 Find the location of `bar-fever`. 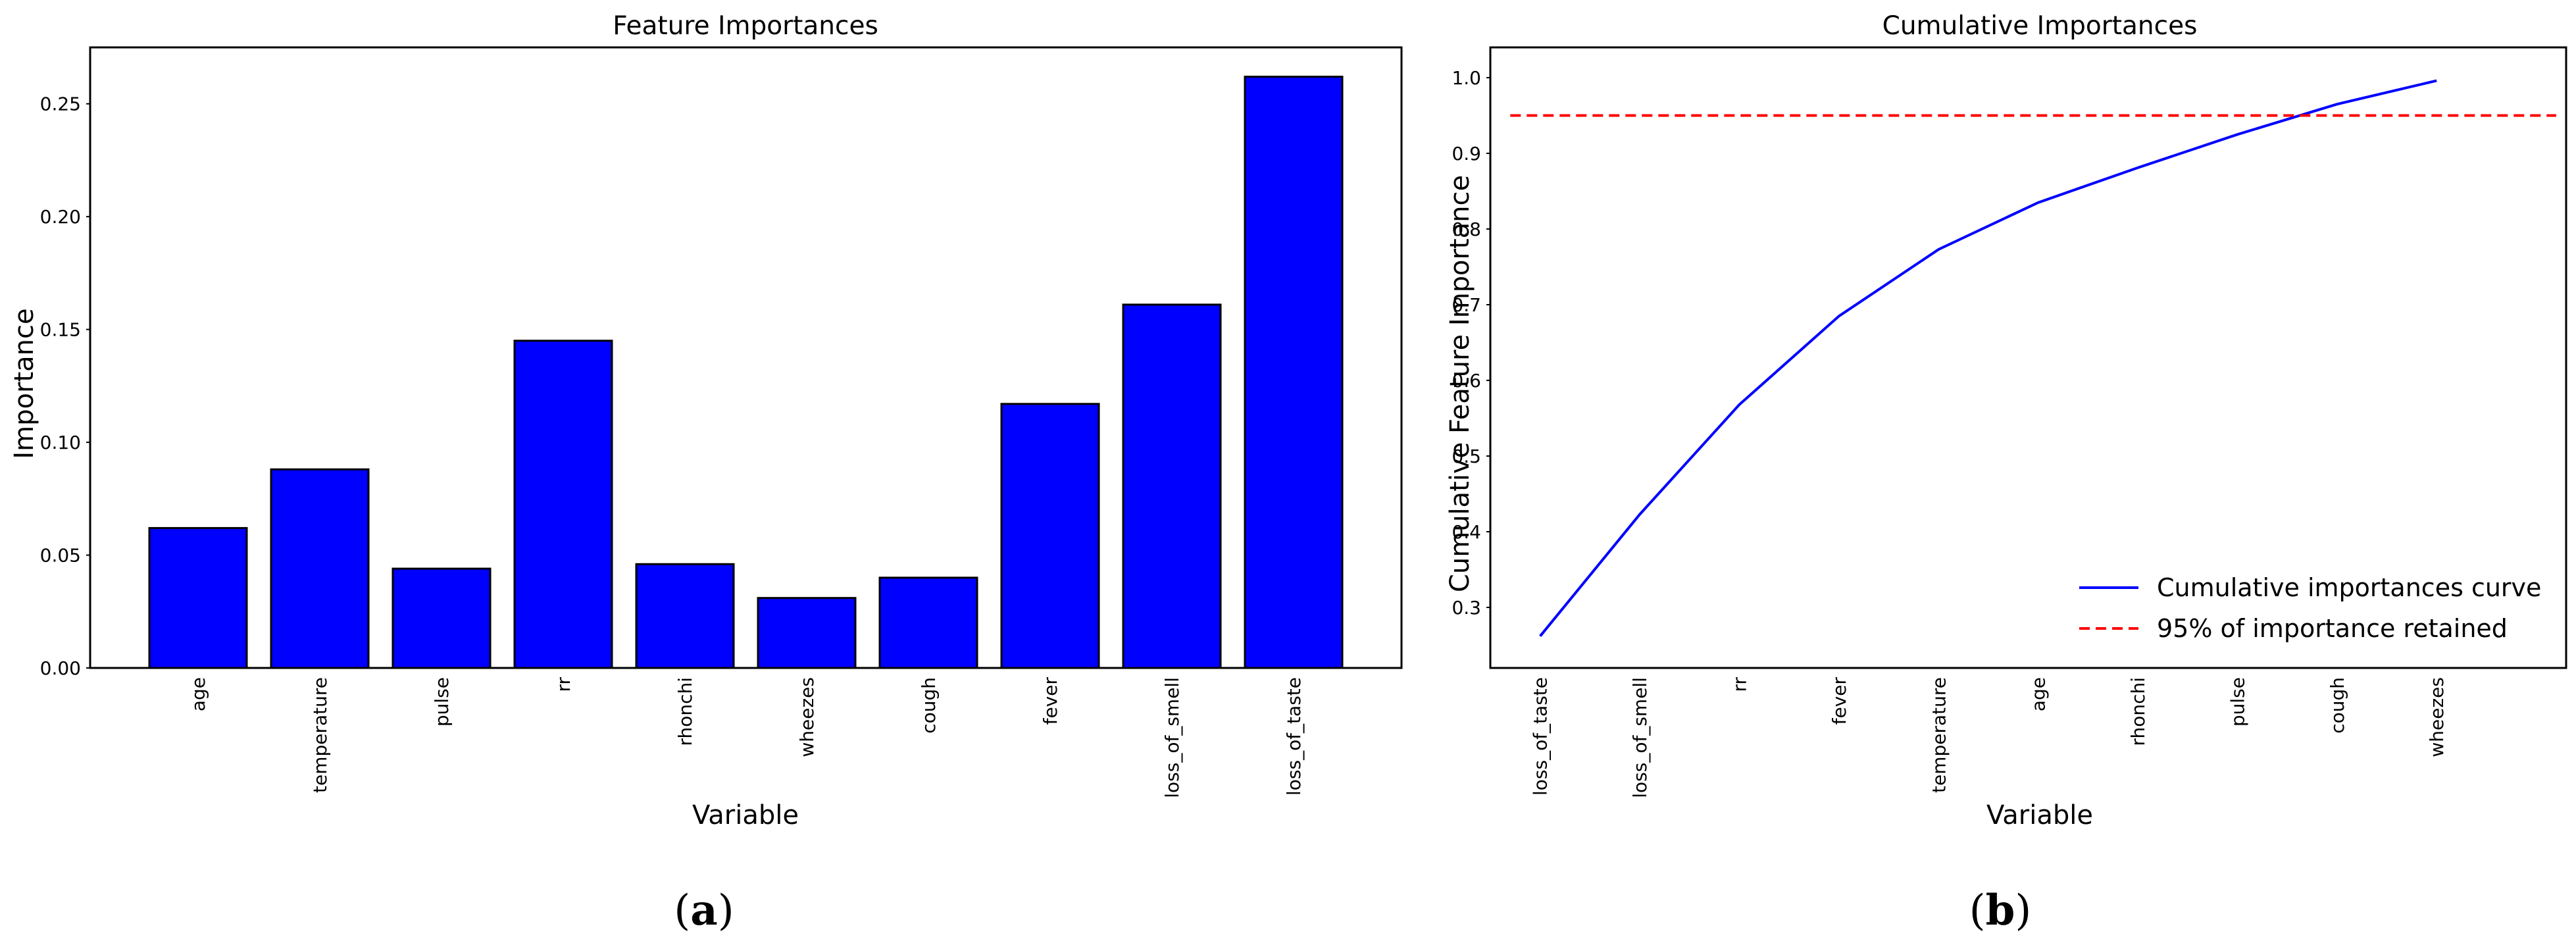

bar-fever is located at coordinates (1050, 536).